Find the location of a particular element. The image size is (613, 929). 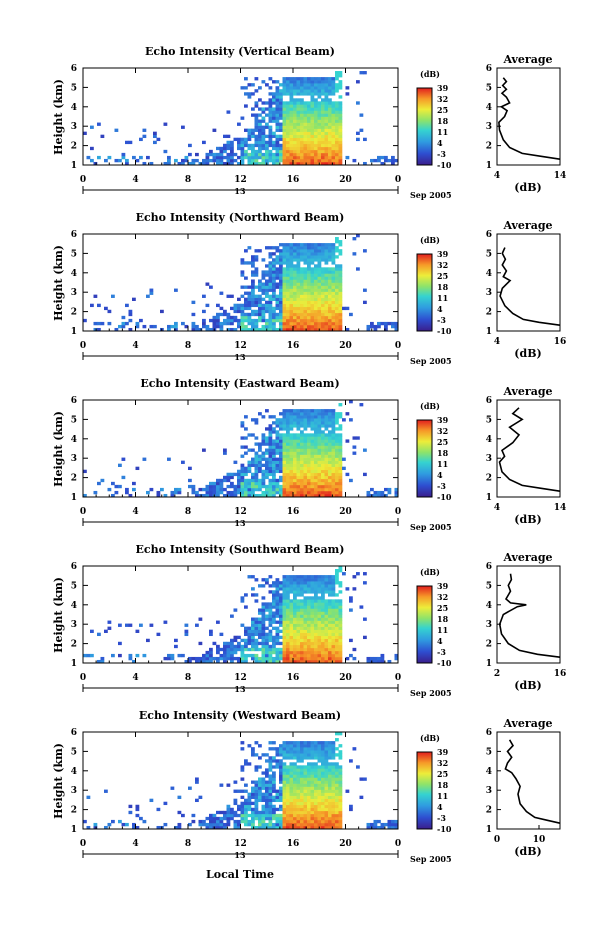

y-tick-label: 2 is located at coordinates (74, 313).